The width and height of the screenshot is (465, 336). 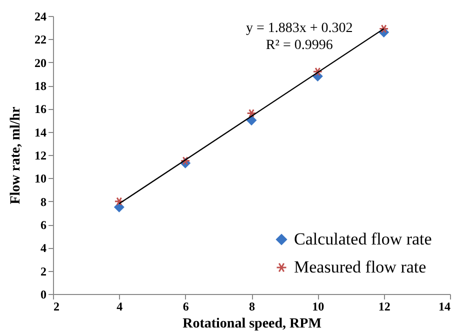 I want to click on y-tick-label: 20, so click(x=40, y=63).